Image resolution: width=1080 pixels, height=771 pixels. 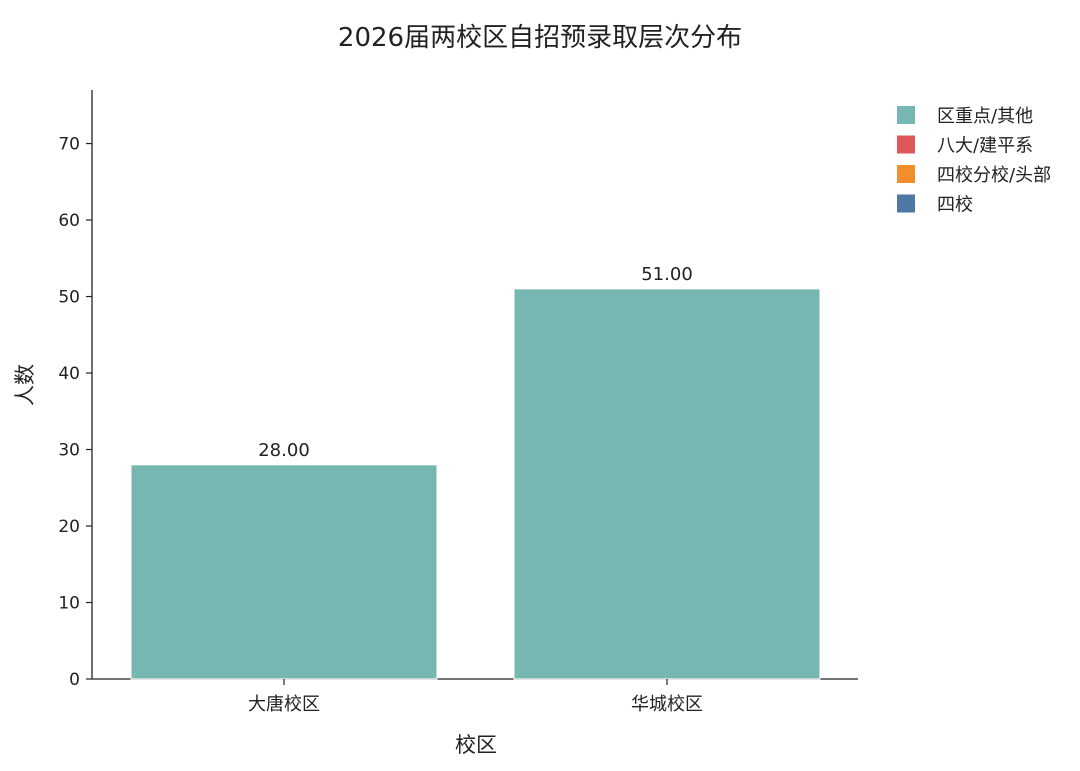 What do you see at coordinates (985, 116) in the screenshot?
I see `legend-label: 区重点/其他` at bounding box center [985, 116].